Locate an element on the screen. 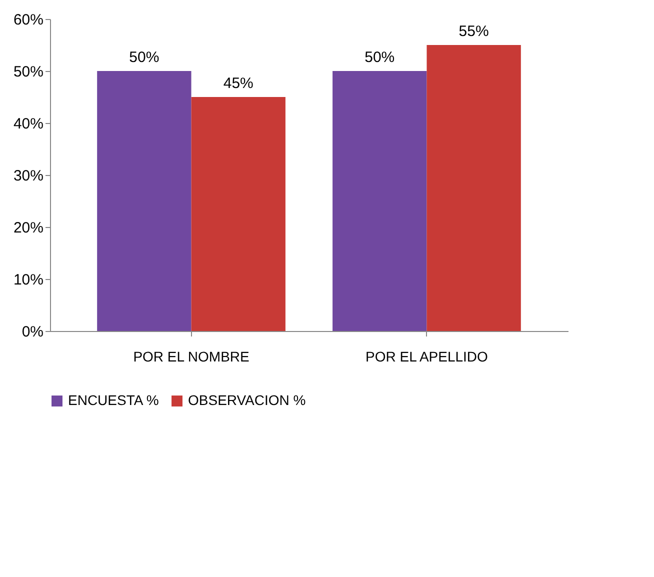  data-label: 55% is located at coordinates (473, 31).